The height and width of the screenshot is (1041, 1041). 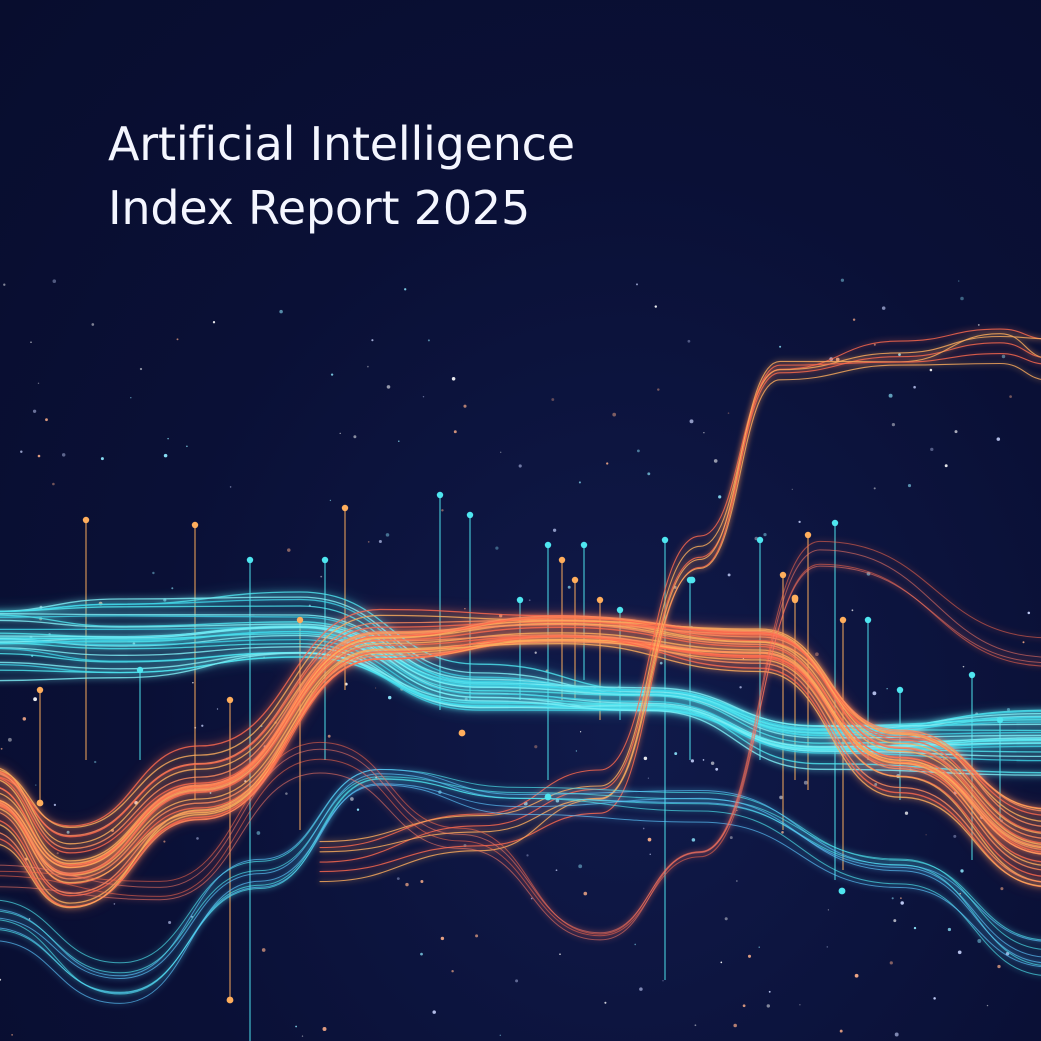 I want to click on glow-dot, so click(x=548, y=797).